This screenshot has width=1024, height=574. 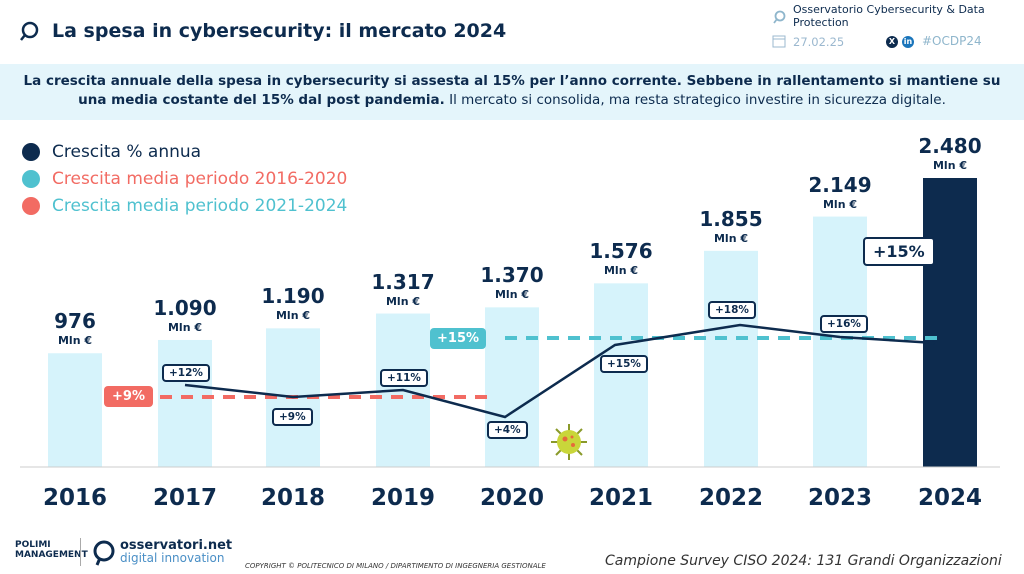 I want to click on bar-value-label: 1.576, so click(x=621, y=251).